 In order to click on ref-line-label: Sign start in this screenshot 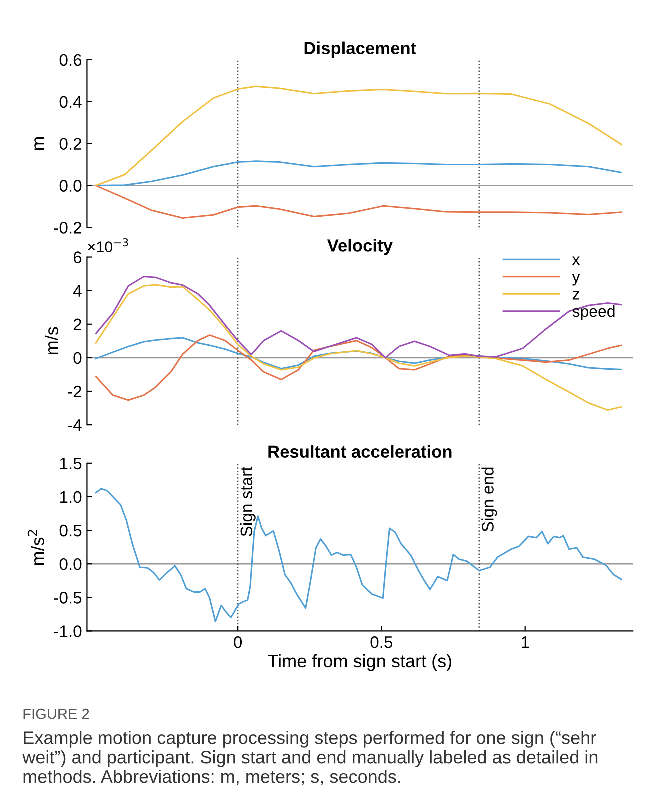, I will do `click(248, 501)`.